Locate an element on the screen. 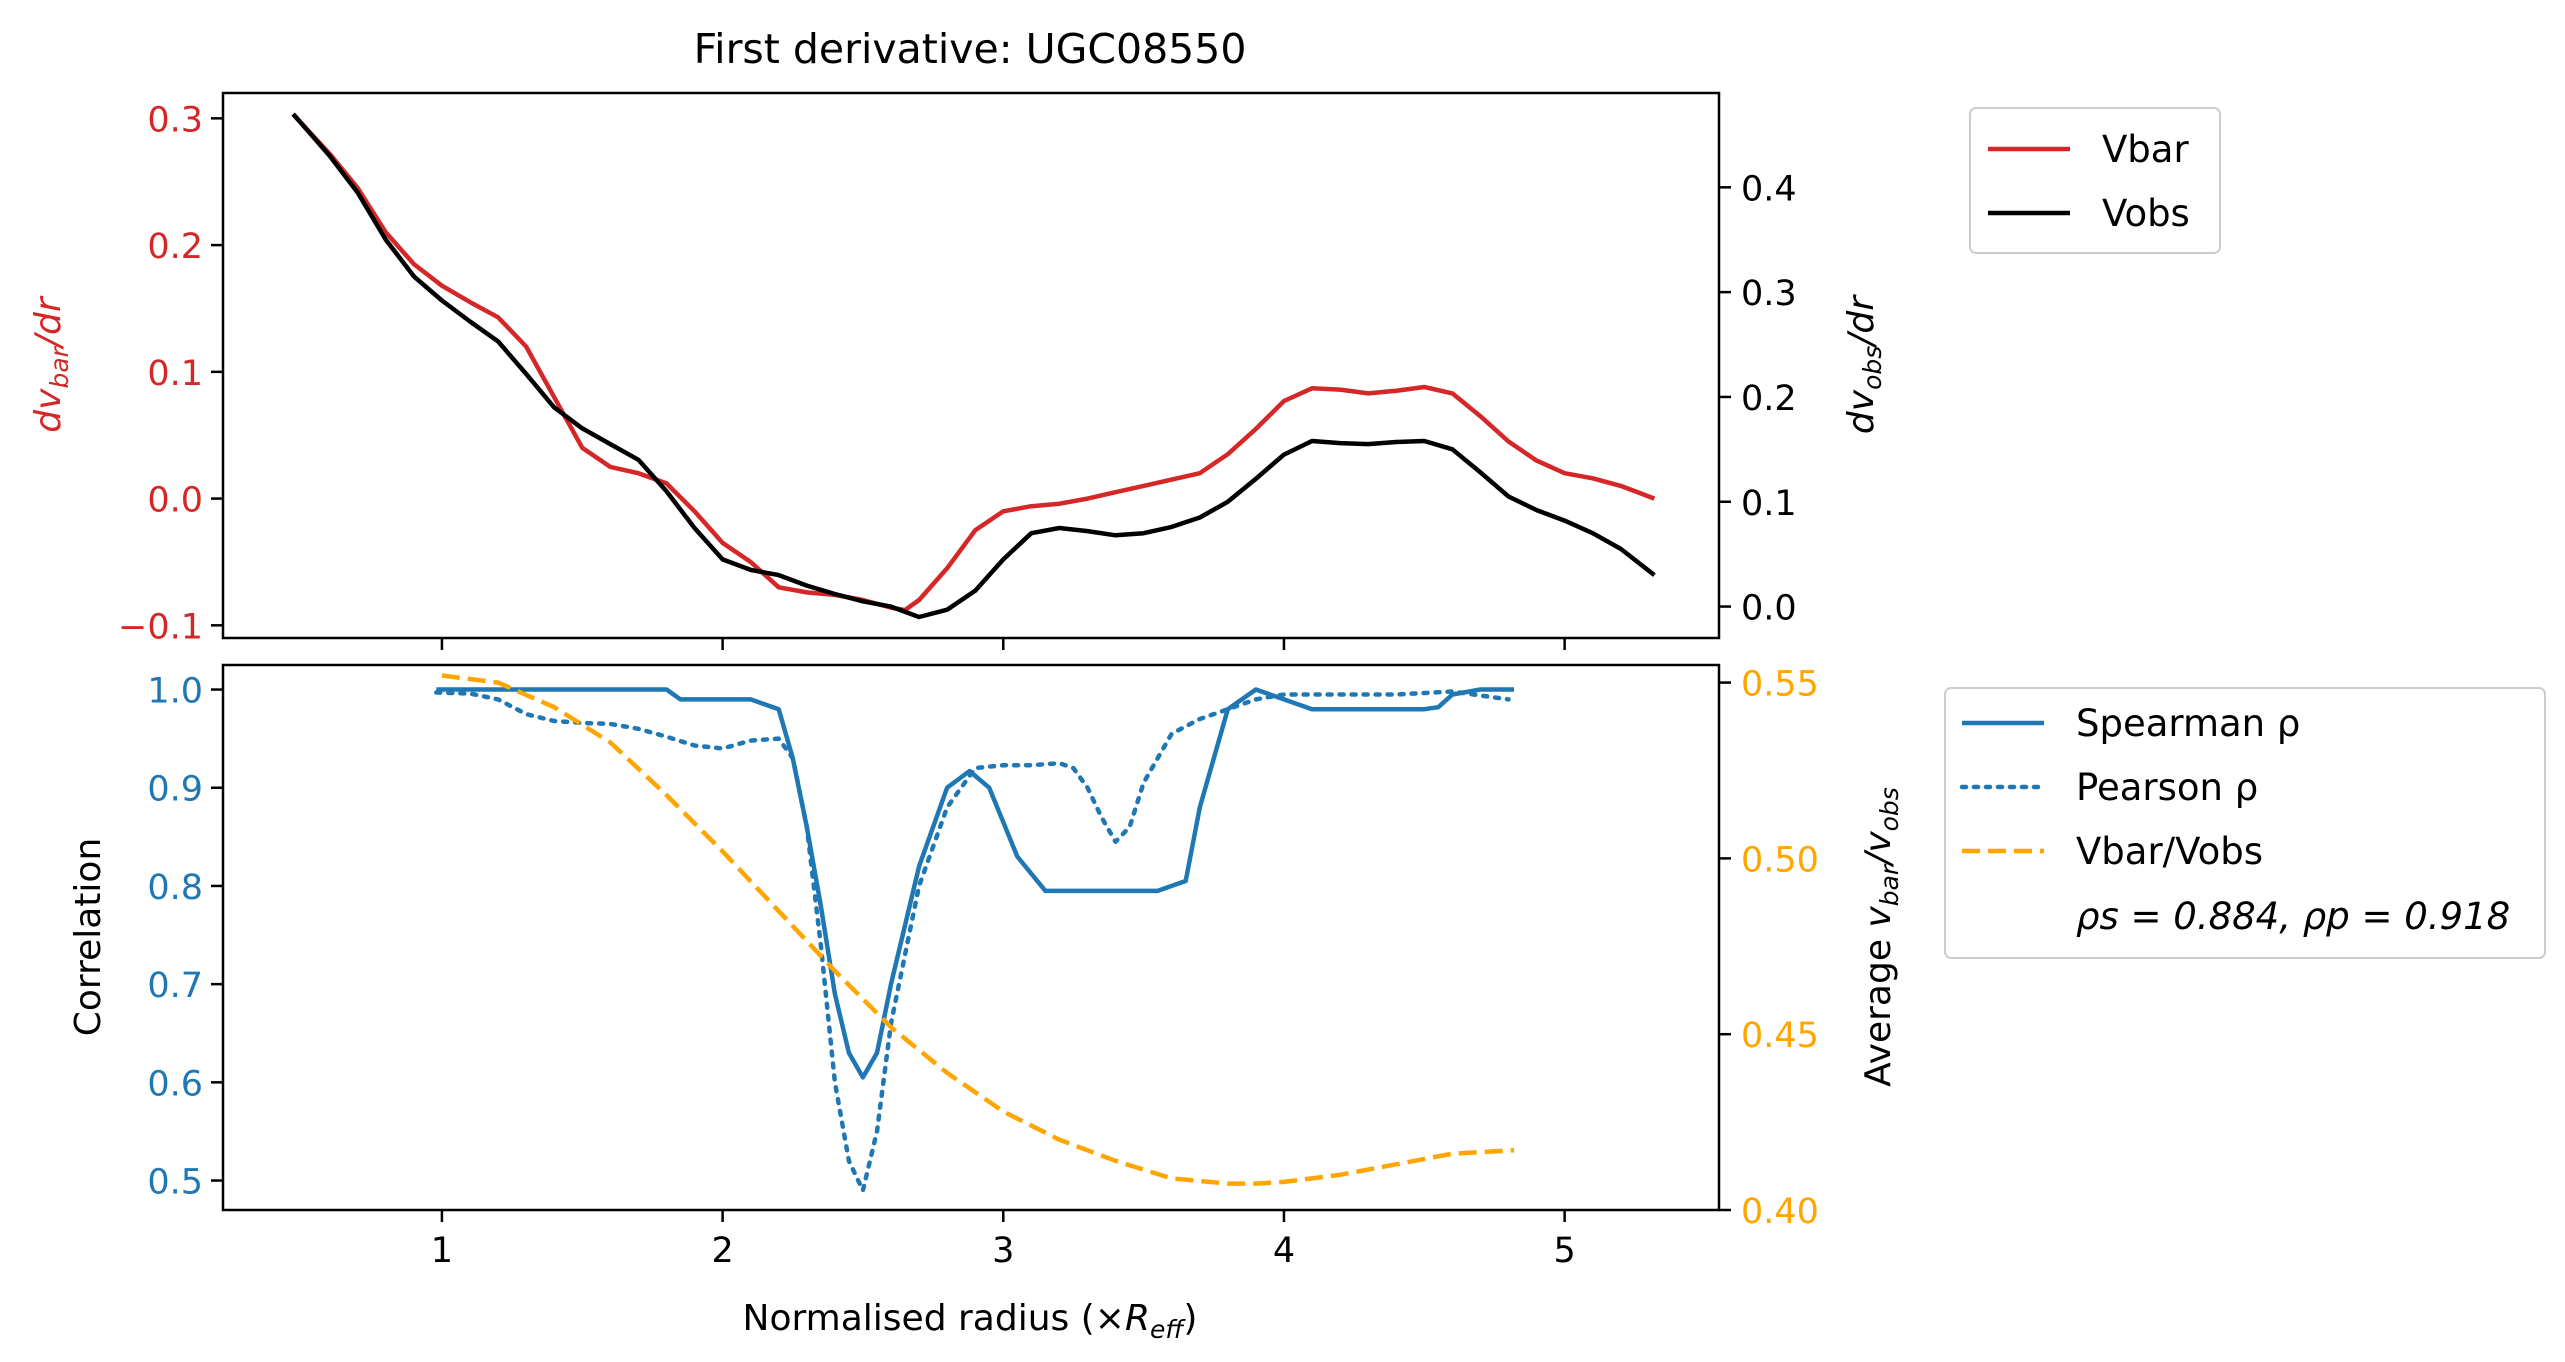 The image size is (2565, 1362). bottom-xlabel: Normalised radius (×Reff) is located at coordinates (970, 1321).